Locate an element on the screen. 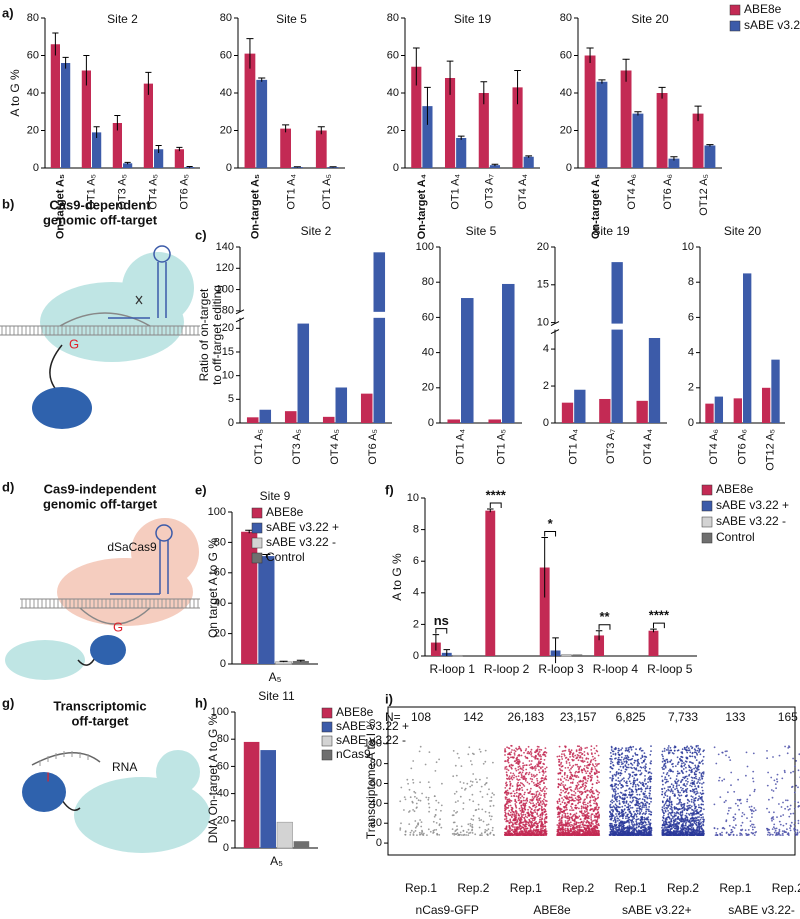  panel-label: h) is located at coordinates (201, 702).